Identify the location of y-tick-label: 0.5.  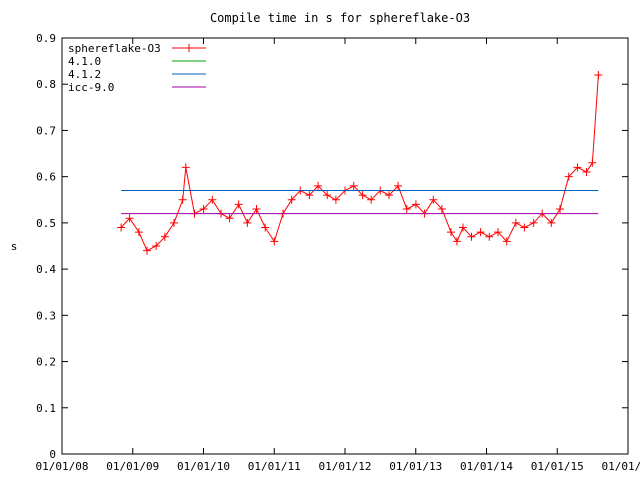
(46, 223).